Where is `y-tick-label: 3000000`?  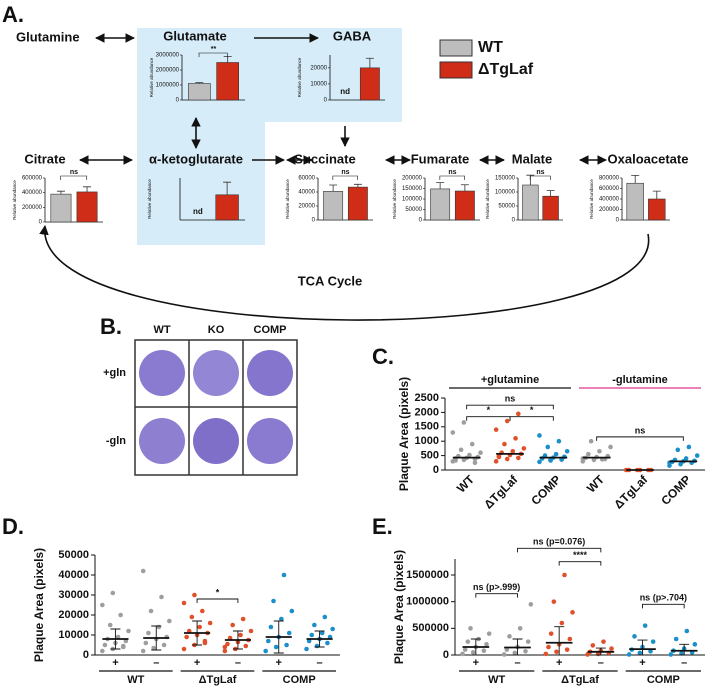 y-tick-label: 3000000 is located at coordinates (168, 56).